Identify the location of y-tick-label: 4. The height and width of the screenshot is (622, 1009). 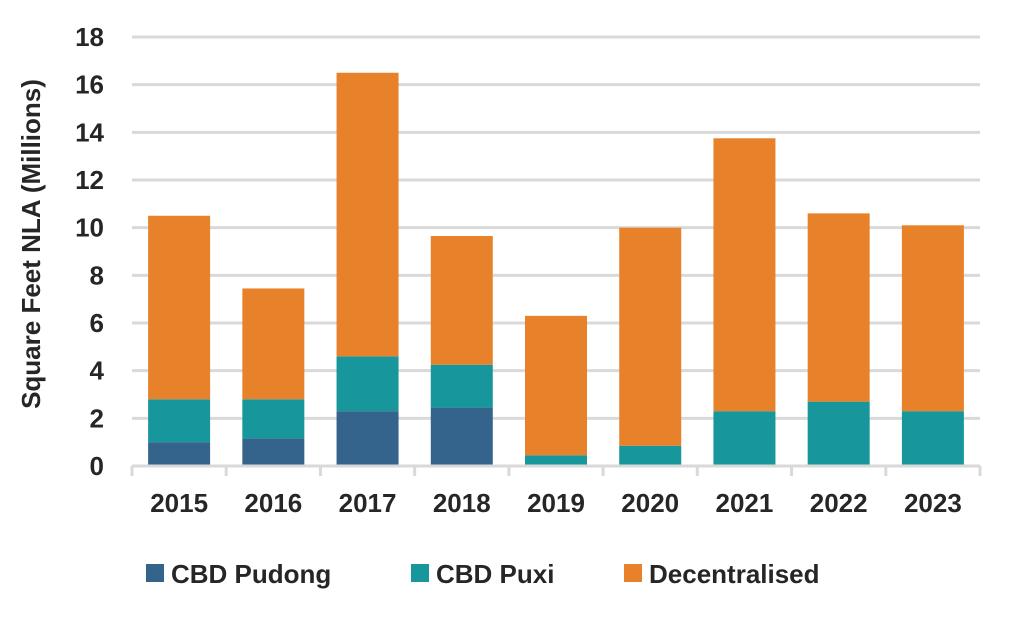
(97, 371).